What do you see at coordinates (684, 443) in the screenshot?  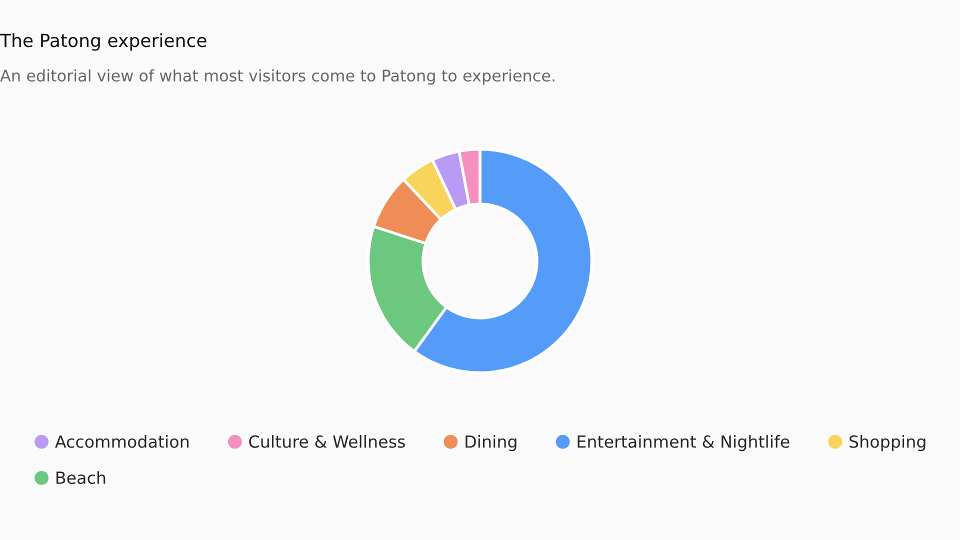 I see `legend-label: Entertainment & Nightlife` at bounding box center [684, 443].